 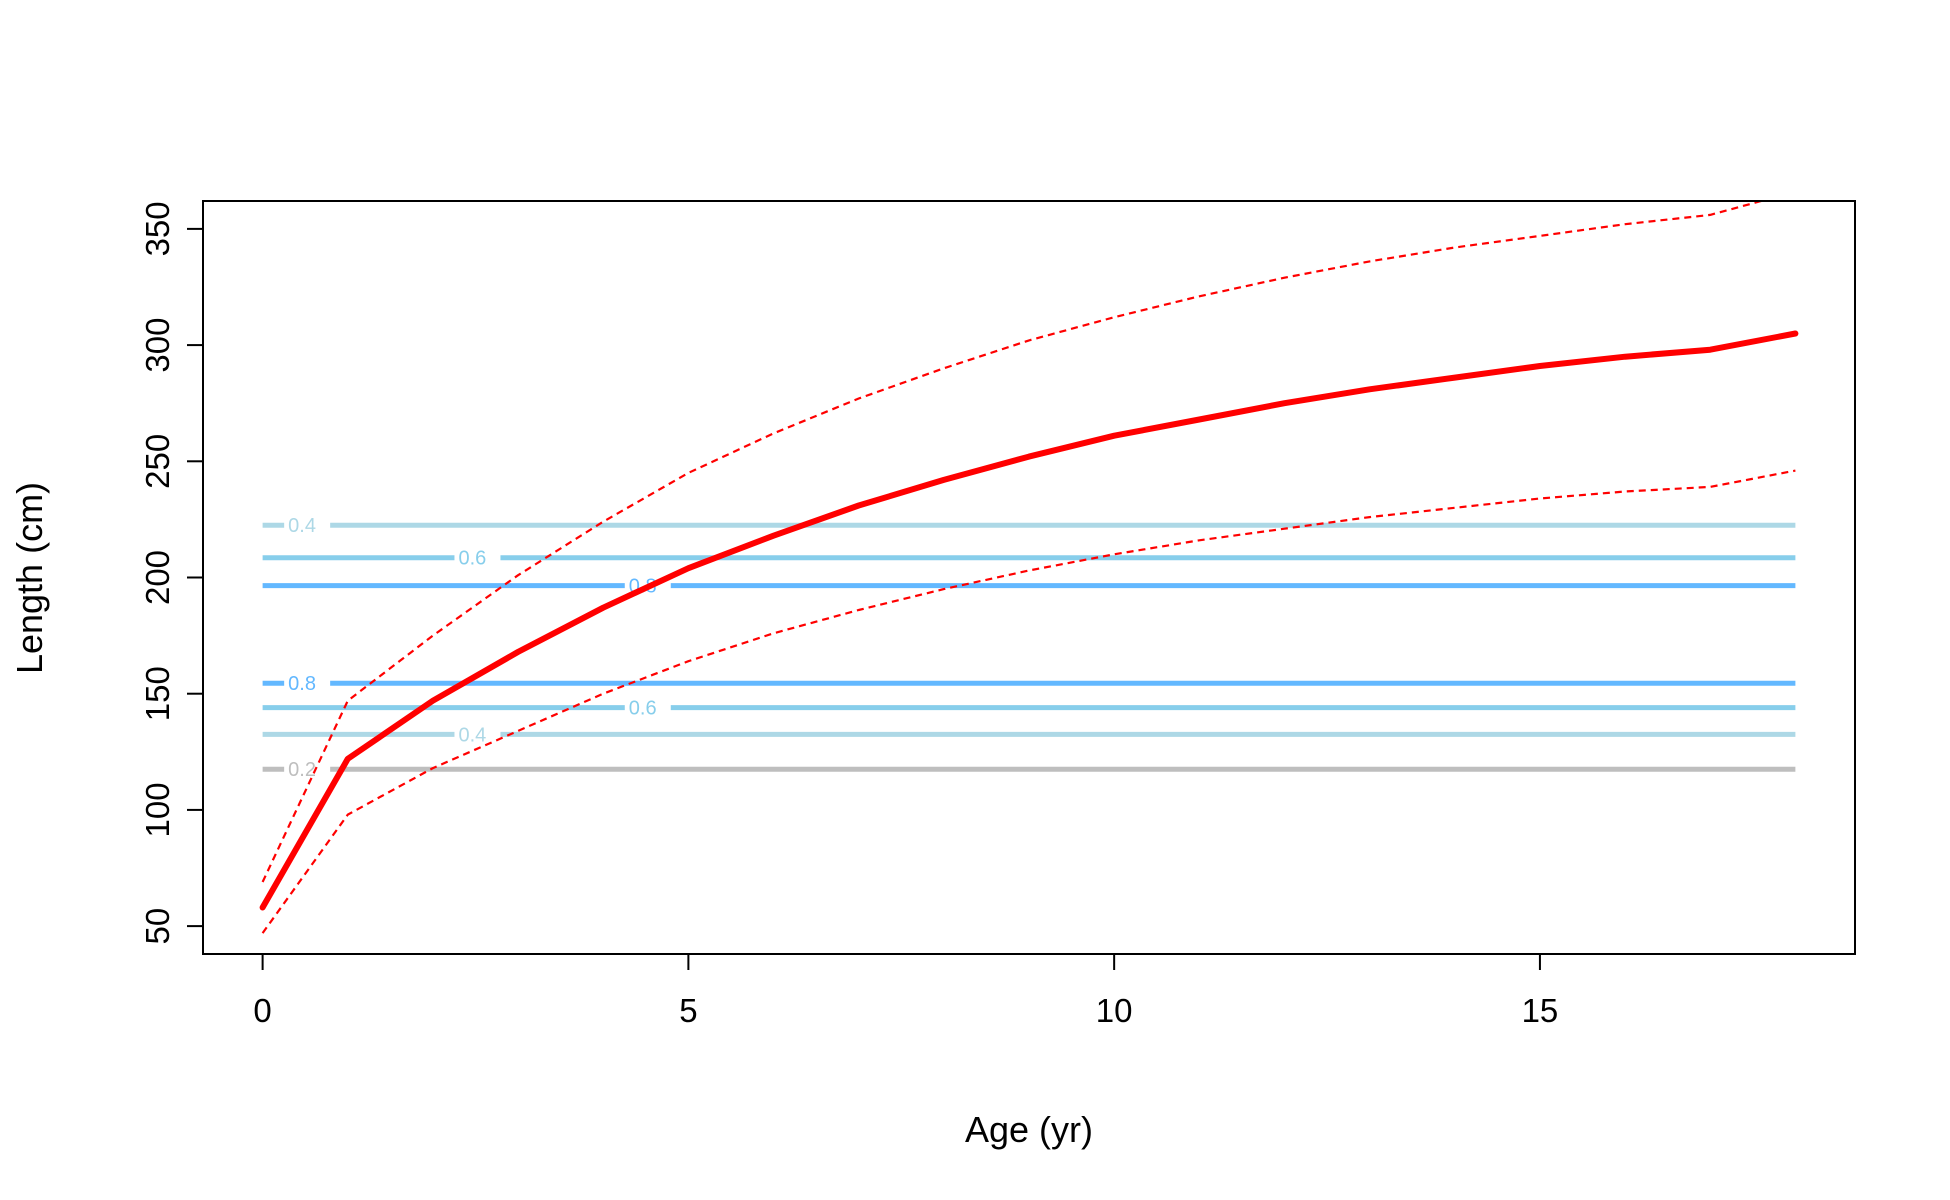 I want to click on contour-label-6: 0.2, so click(x=302, y=770).